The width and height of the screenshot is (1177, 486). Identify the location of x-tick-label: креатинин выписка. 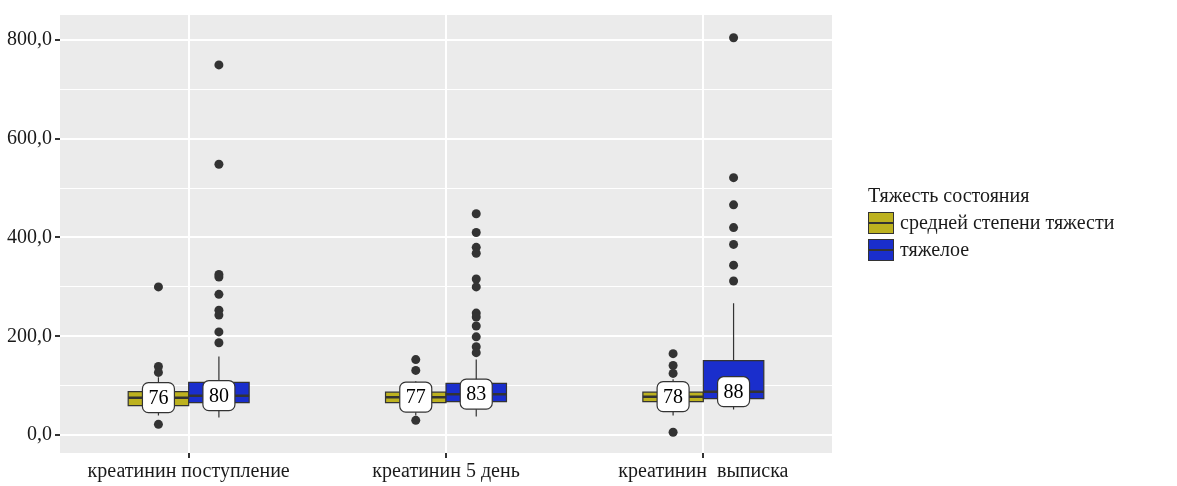
(703, 471).